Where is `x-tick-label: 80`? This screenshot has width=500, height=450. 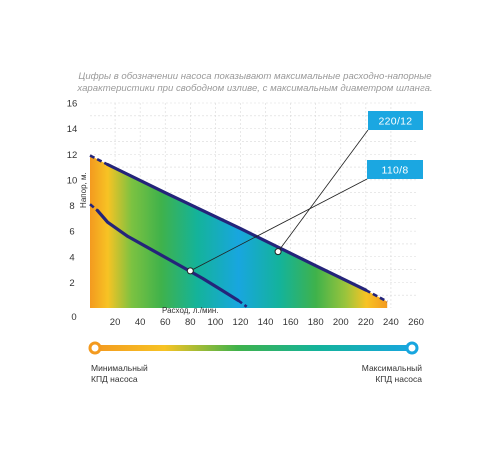
x-tick-label: 80 is located at coordinates (190, 322).